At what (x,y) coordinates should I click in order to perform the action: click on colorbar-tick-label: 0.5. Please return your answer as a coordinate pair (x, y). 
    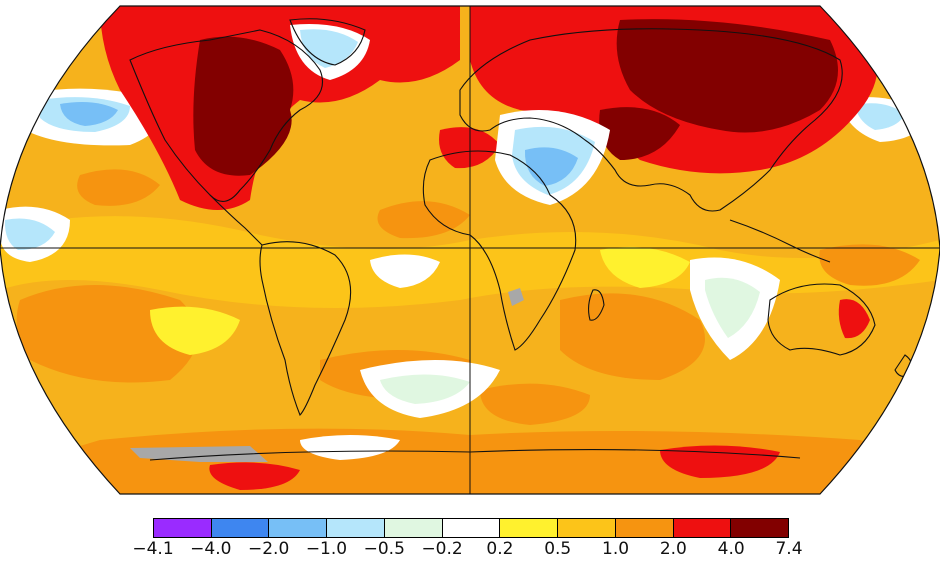
    Looking at the image, I should click on (558, 549).